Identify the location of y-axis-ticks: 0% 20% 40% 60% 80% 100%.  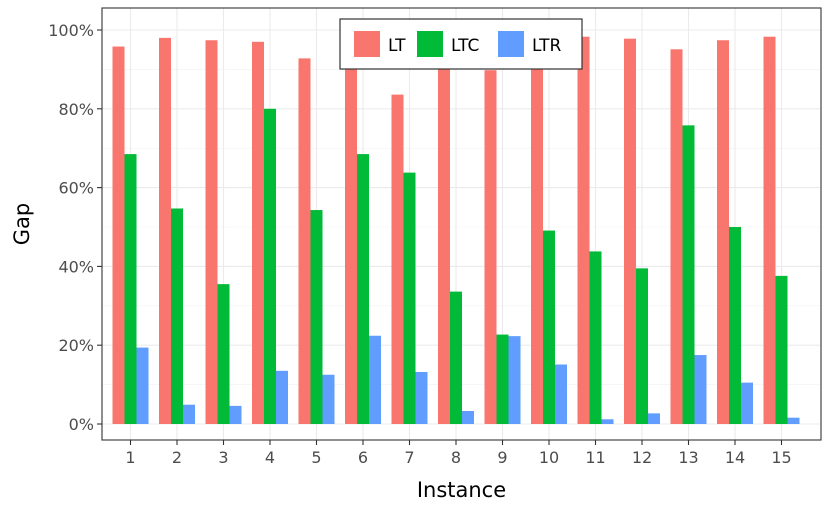
(75, 227).